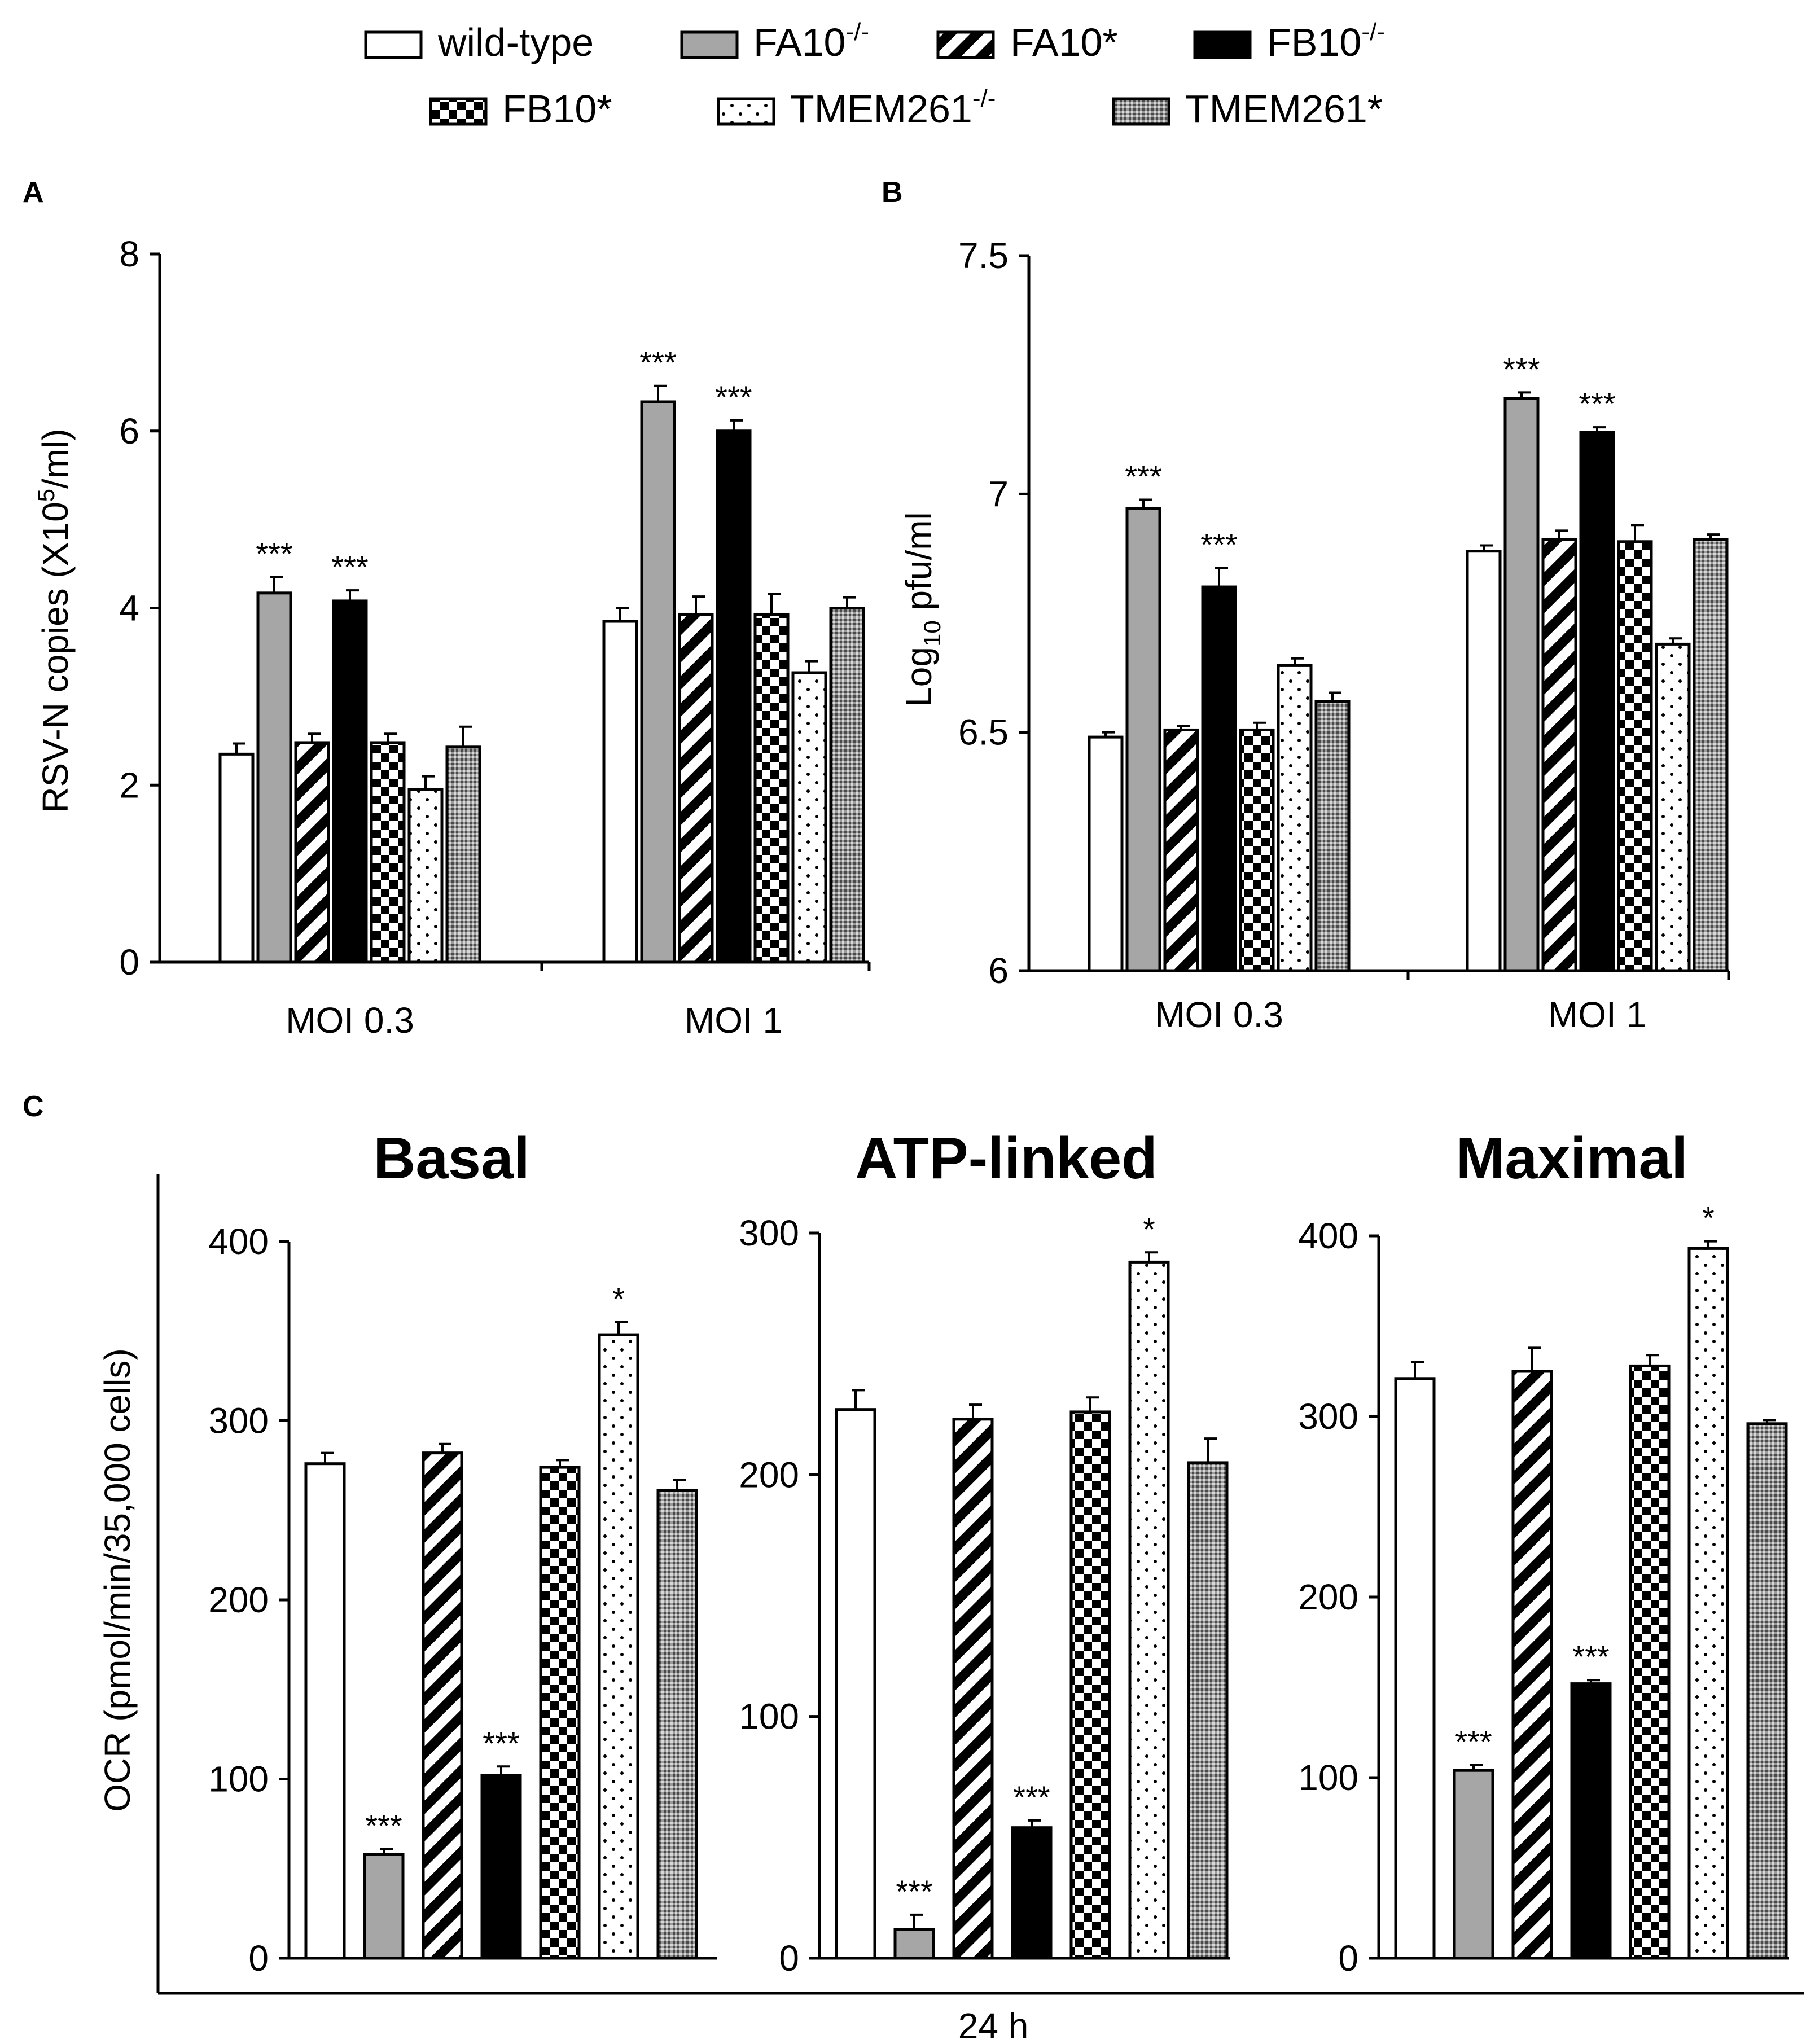 The width and height of the screenshot is (1815, 2044). I want to click on legend-label: TMEM261*, so click(1284, 109).